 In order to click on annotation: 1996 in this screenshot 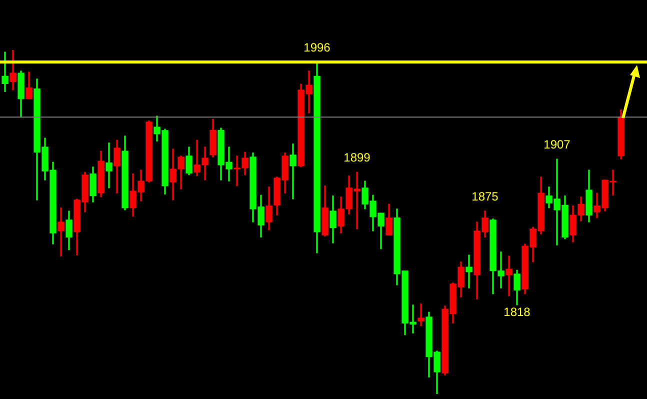, I will do `click(317, 47)`.